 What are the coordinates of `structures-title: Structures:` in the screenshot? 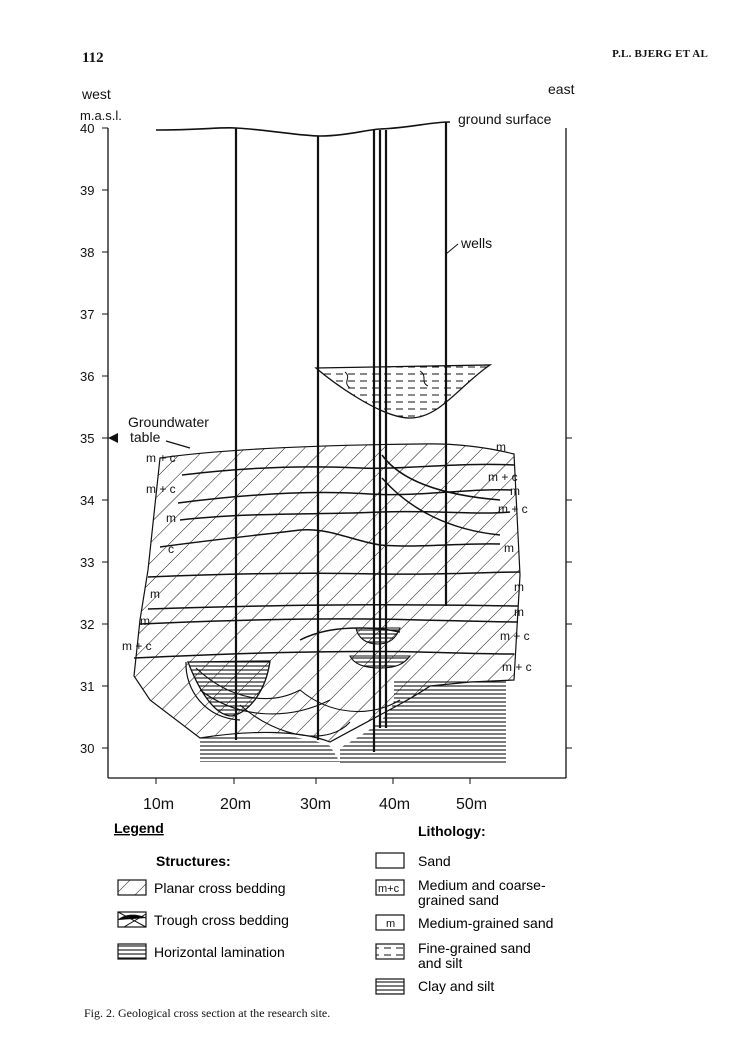 It's located at (193, 861).